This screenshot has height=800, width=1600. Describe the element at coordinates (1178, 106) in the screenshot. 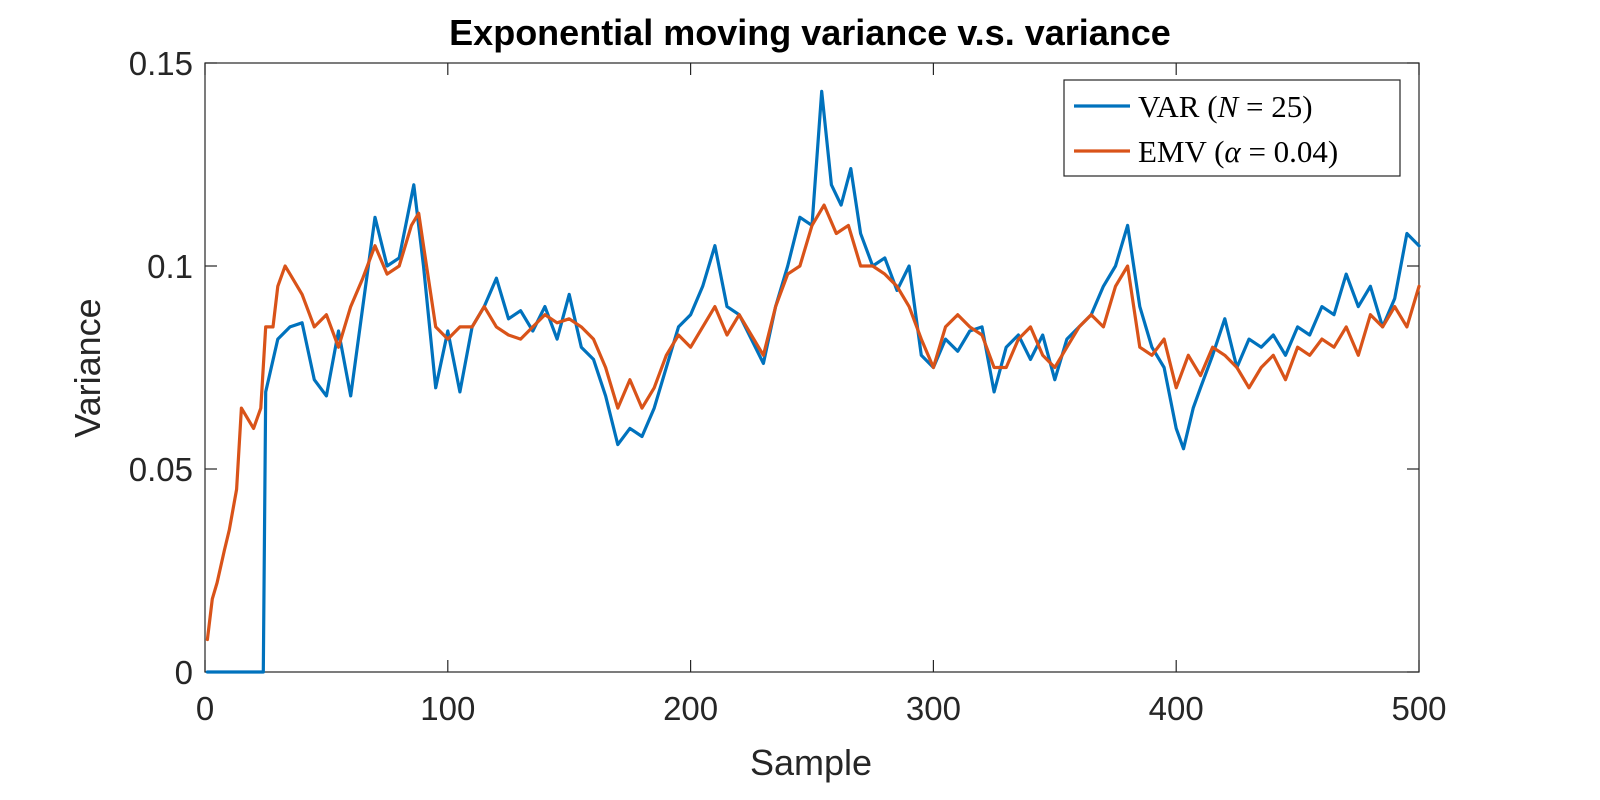

I see `legend-text-part: VAR (` at that location.